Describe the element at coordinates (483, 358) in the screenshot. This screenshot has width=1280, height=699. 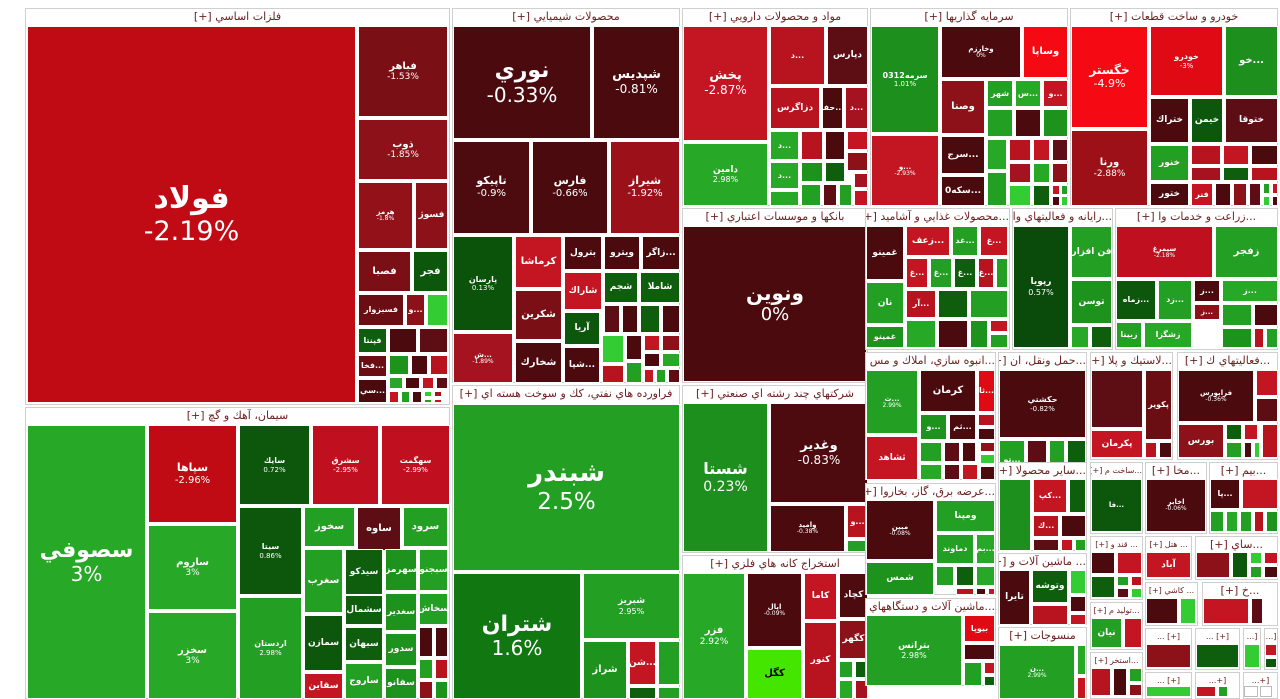
I see `stock-tile: ...ش -1.89%` at that location.